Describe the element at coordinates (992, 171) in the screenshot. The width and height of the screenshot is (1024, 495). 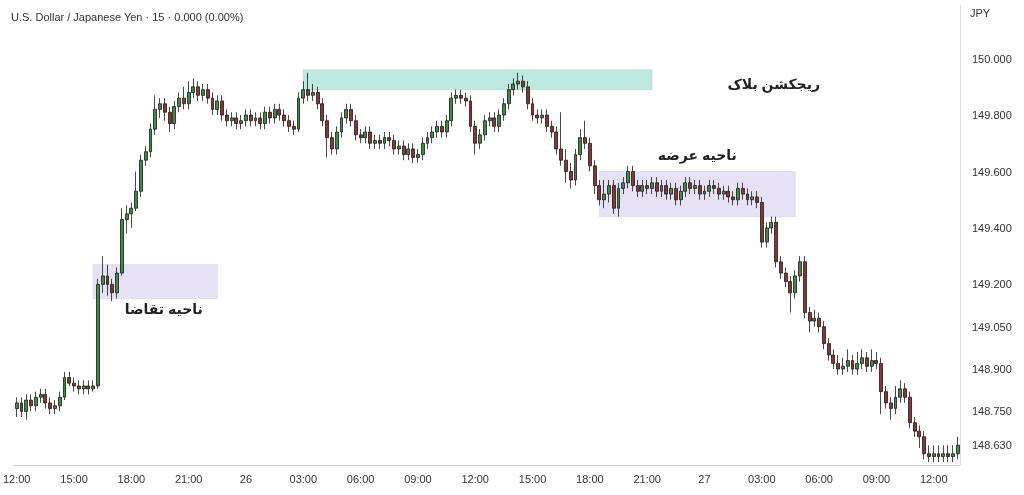
I see `y-tick-label: 149.600` at that location.